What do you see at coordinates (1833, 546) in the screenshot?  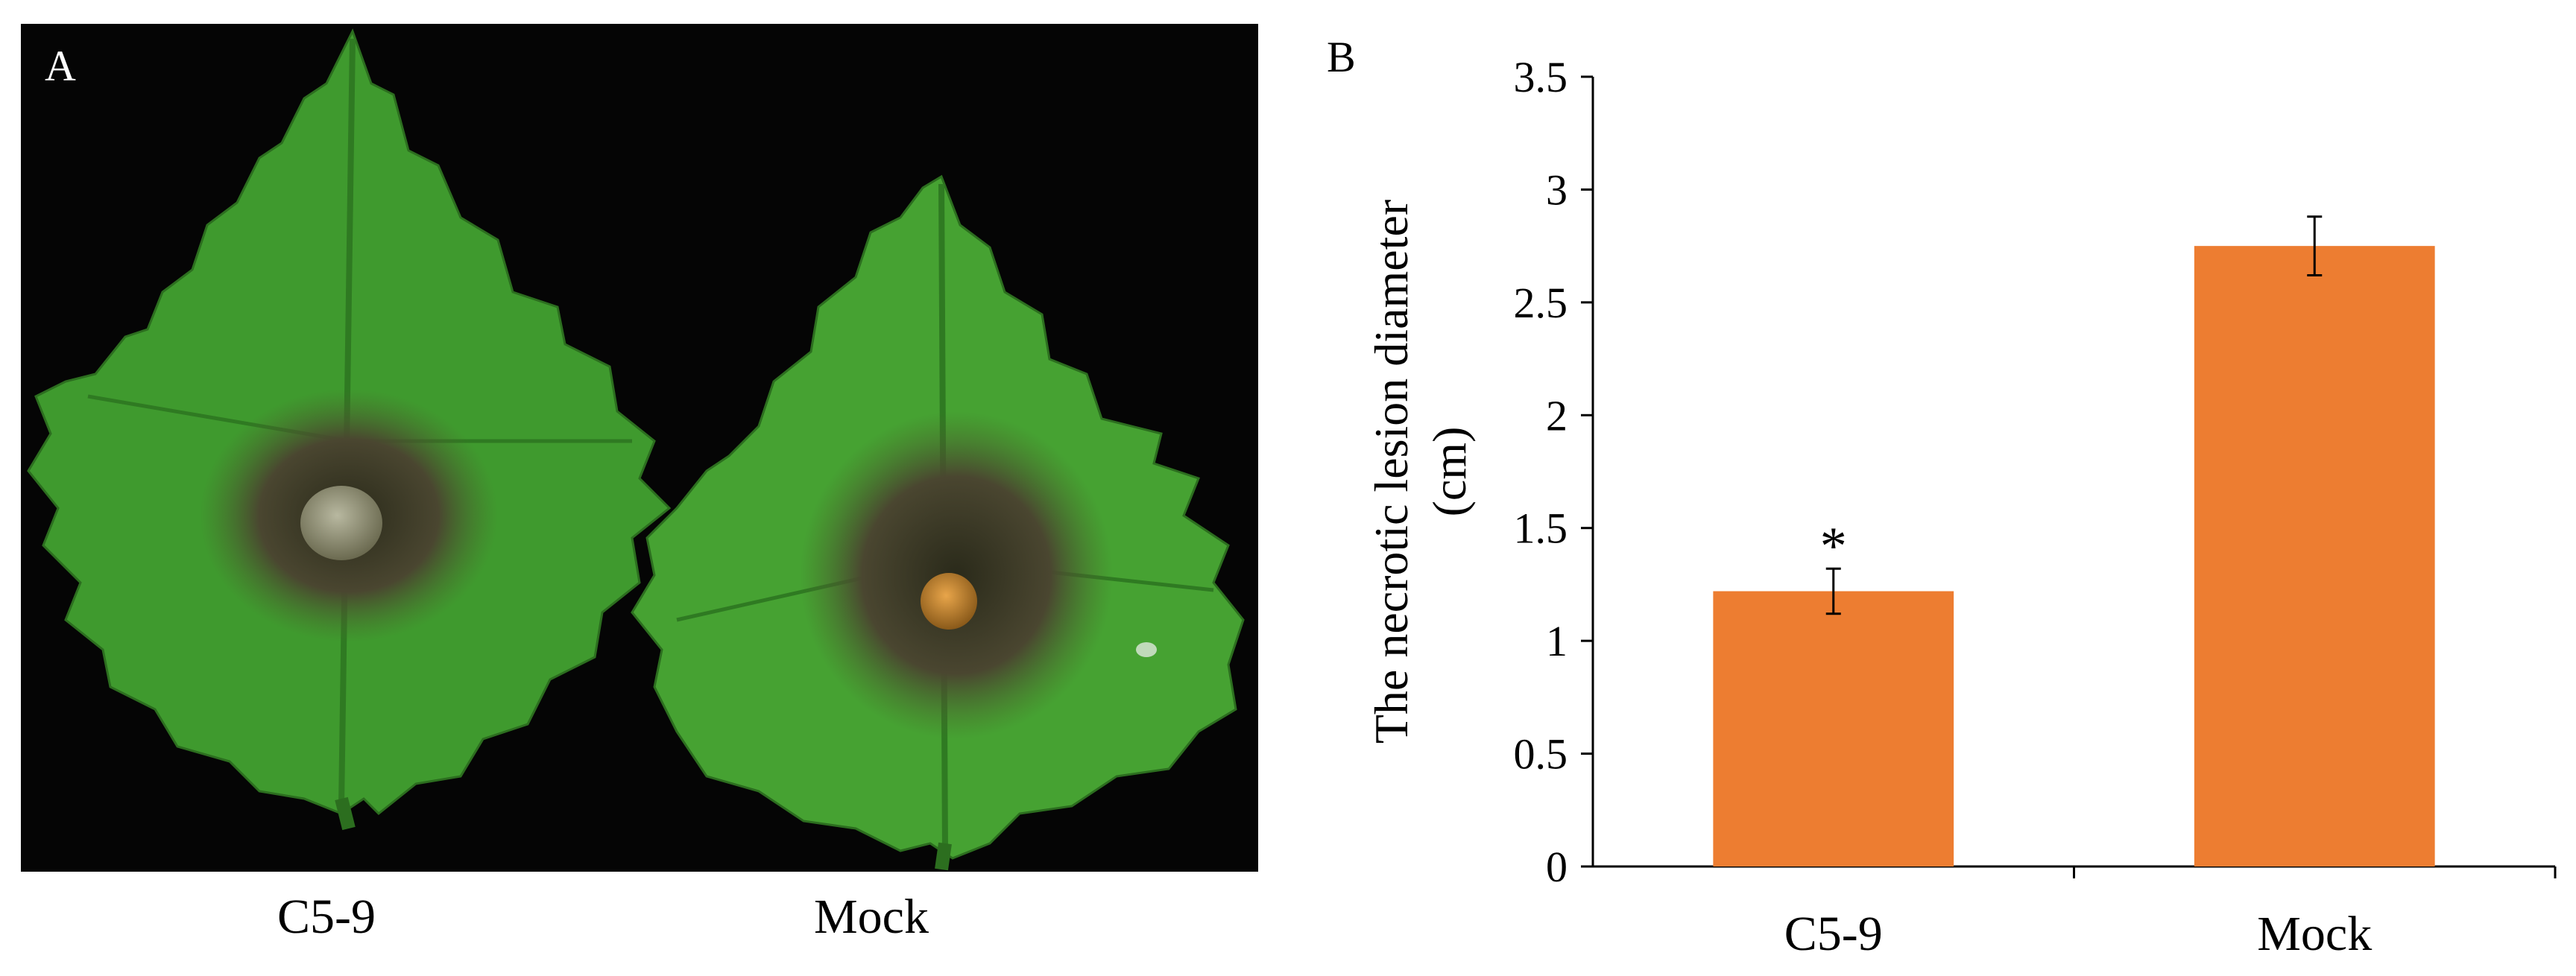 I see `significance-asterisk: *` at bounding box center [1833, 546].